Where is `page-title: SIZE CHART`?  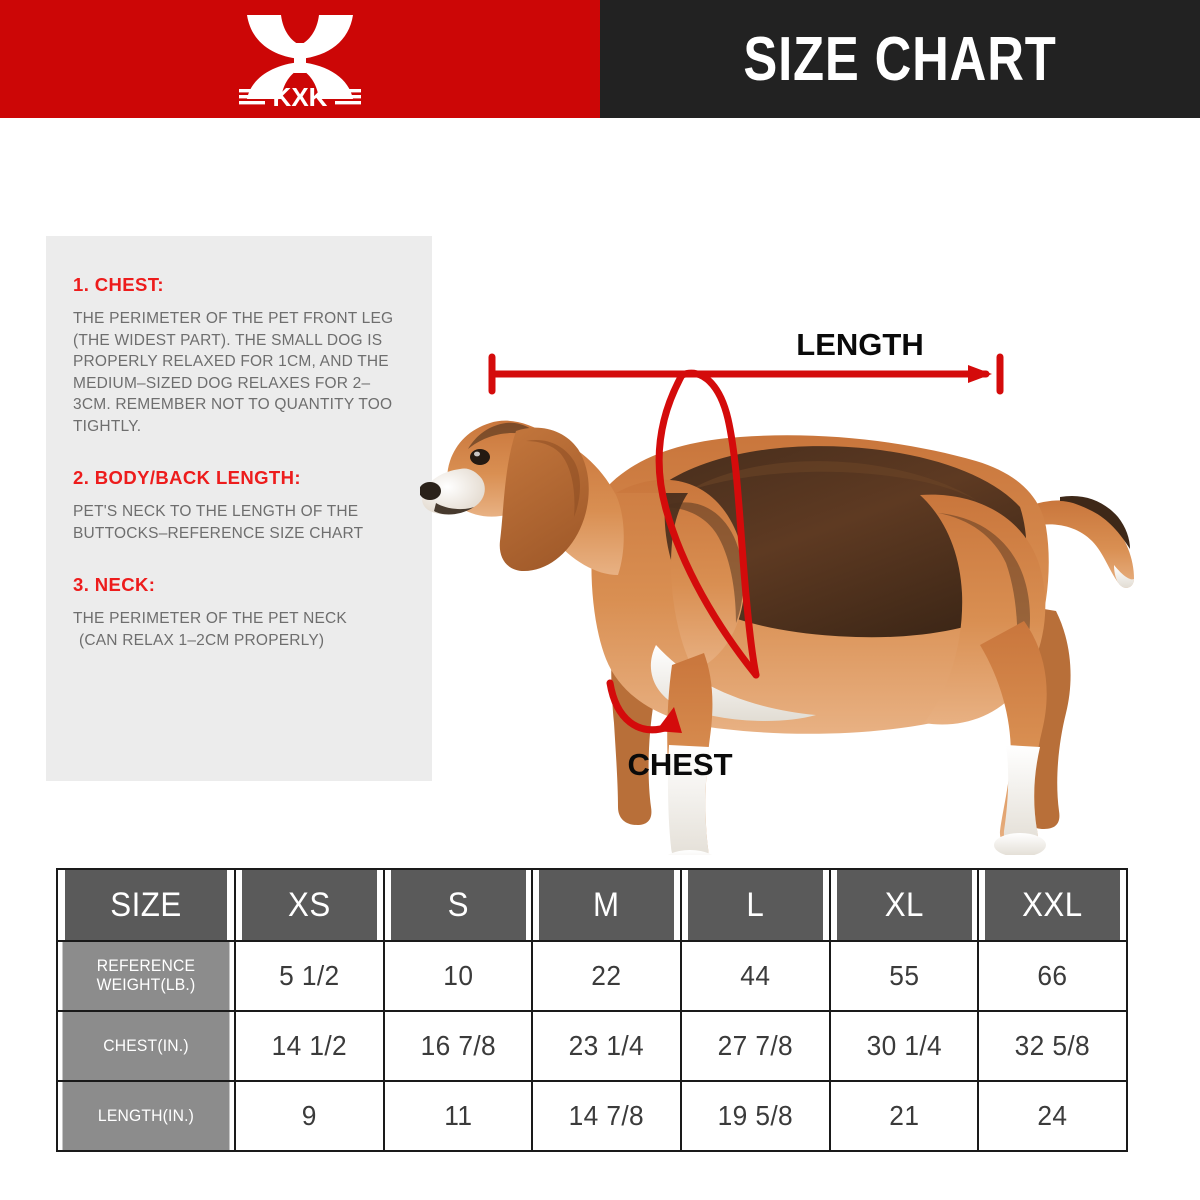 page-title: SIZE CHART is located at coordinates (900, 59).